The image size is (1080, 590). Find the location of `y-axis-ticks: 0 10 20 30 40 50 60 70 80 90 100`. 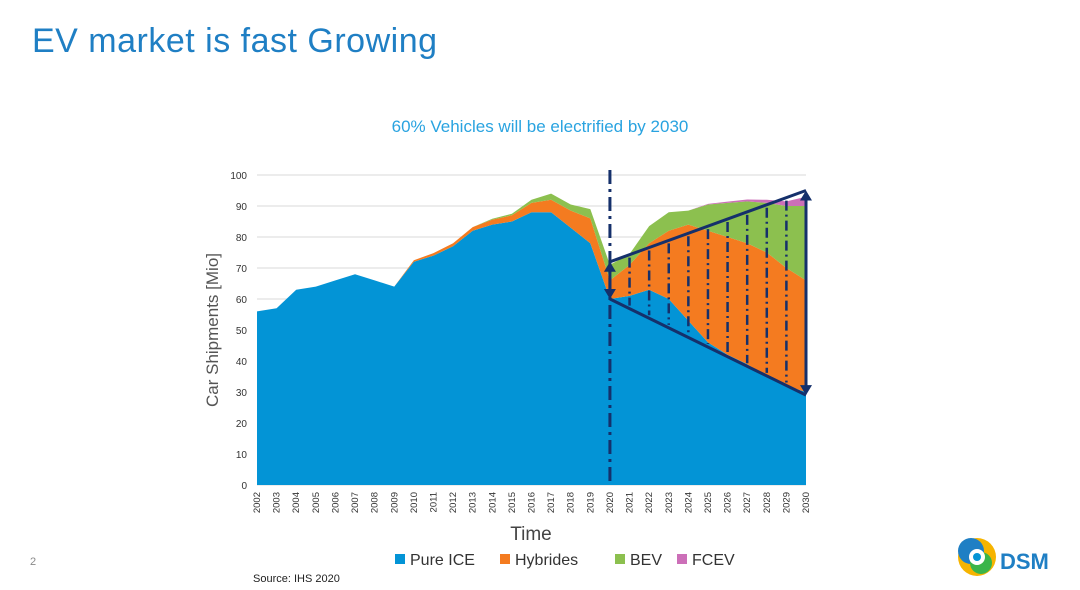

y-axis-ticks: 0 10 20 30 40 50 60 70 80 90 100 is located at coordinates (238, 331).